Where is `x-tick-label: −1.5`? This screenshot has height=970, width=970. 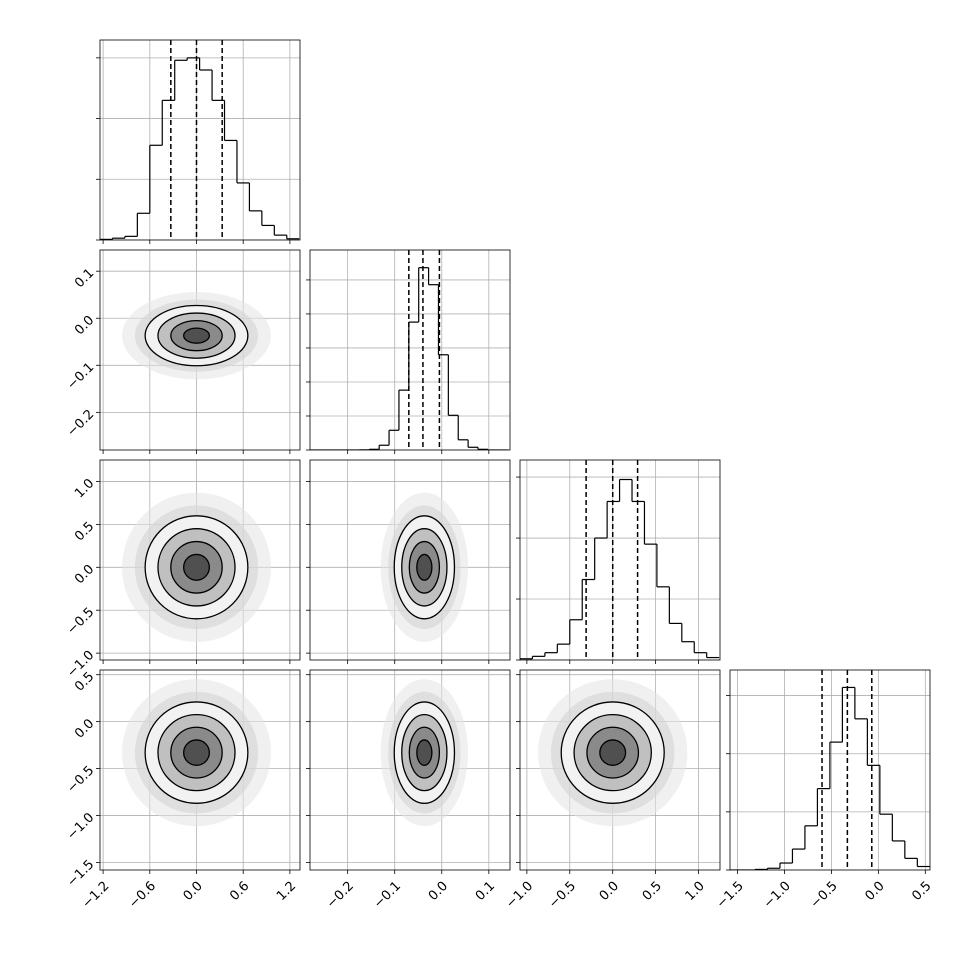
x-tick-label: −1.5 is located at coordinates (730, 895).